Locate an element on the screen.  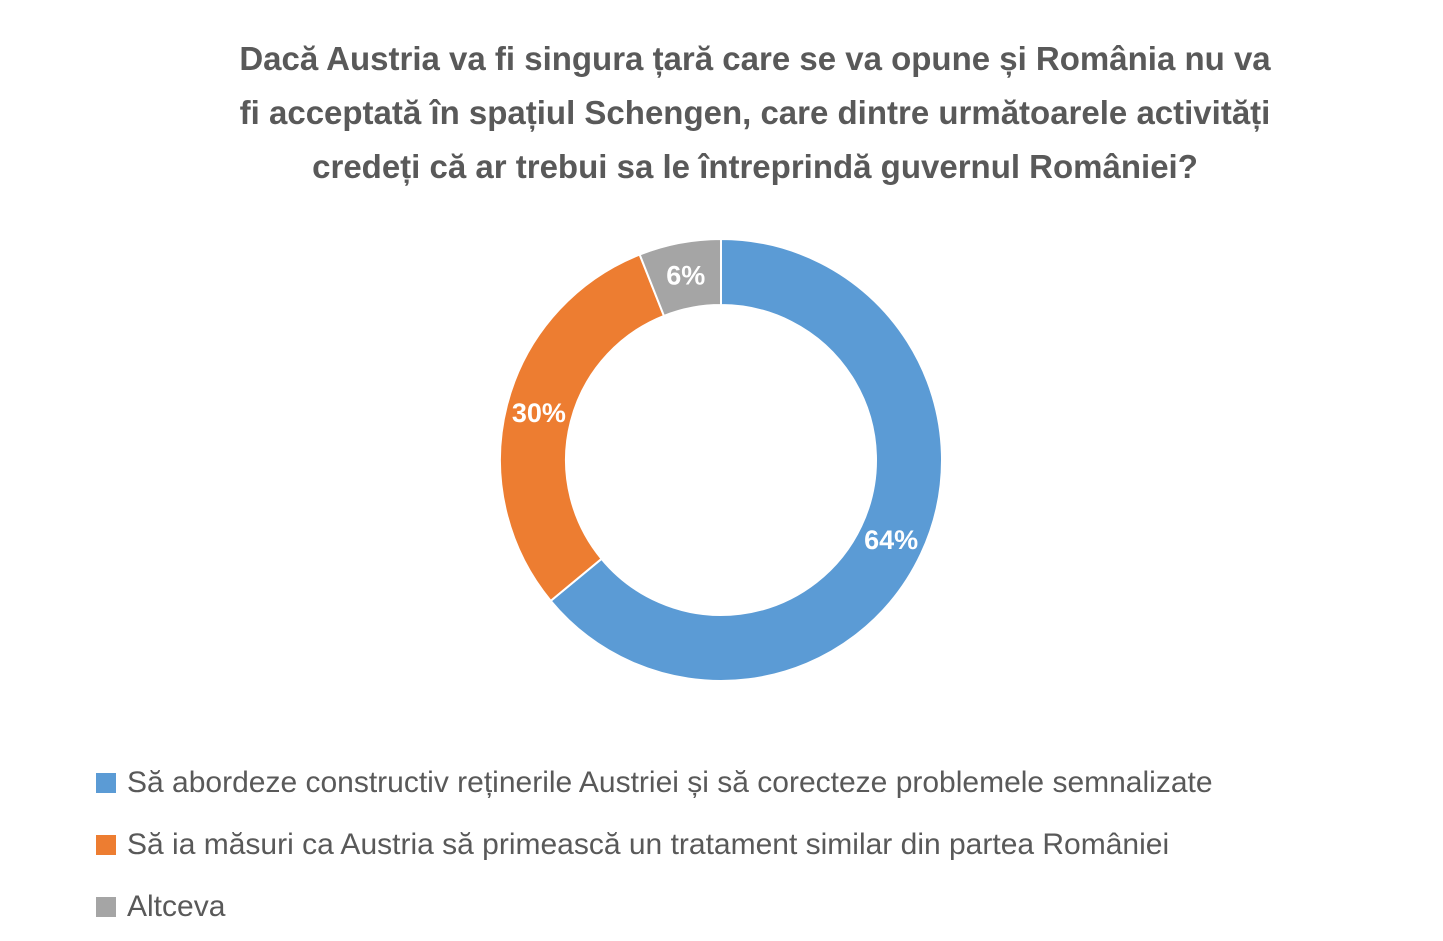
donut-slice-constructive is located at coordinates (746, 459).